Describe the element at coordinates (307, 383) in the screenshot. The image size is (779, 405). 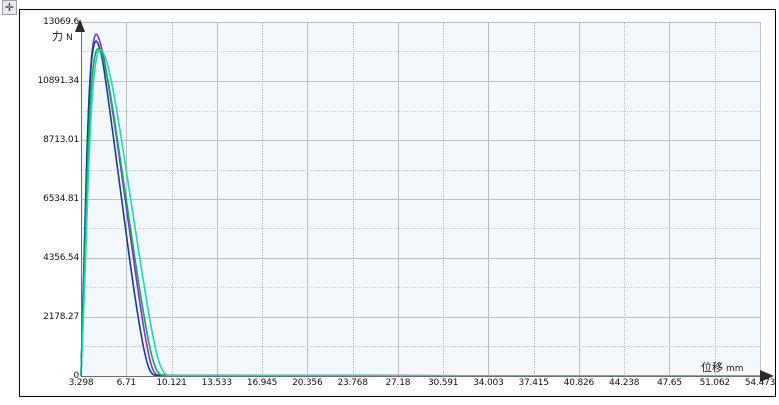
I see `x-tick-label: 20.356` at that location.